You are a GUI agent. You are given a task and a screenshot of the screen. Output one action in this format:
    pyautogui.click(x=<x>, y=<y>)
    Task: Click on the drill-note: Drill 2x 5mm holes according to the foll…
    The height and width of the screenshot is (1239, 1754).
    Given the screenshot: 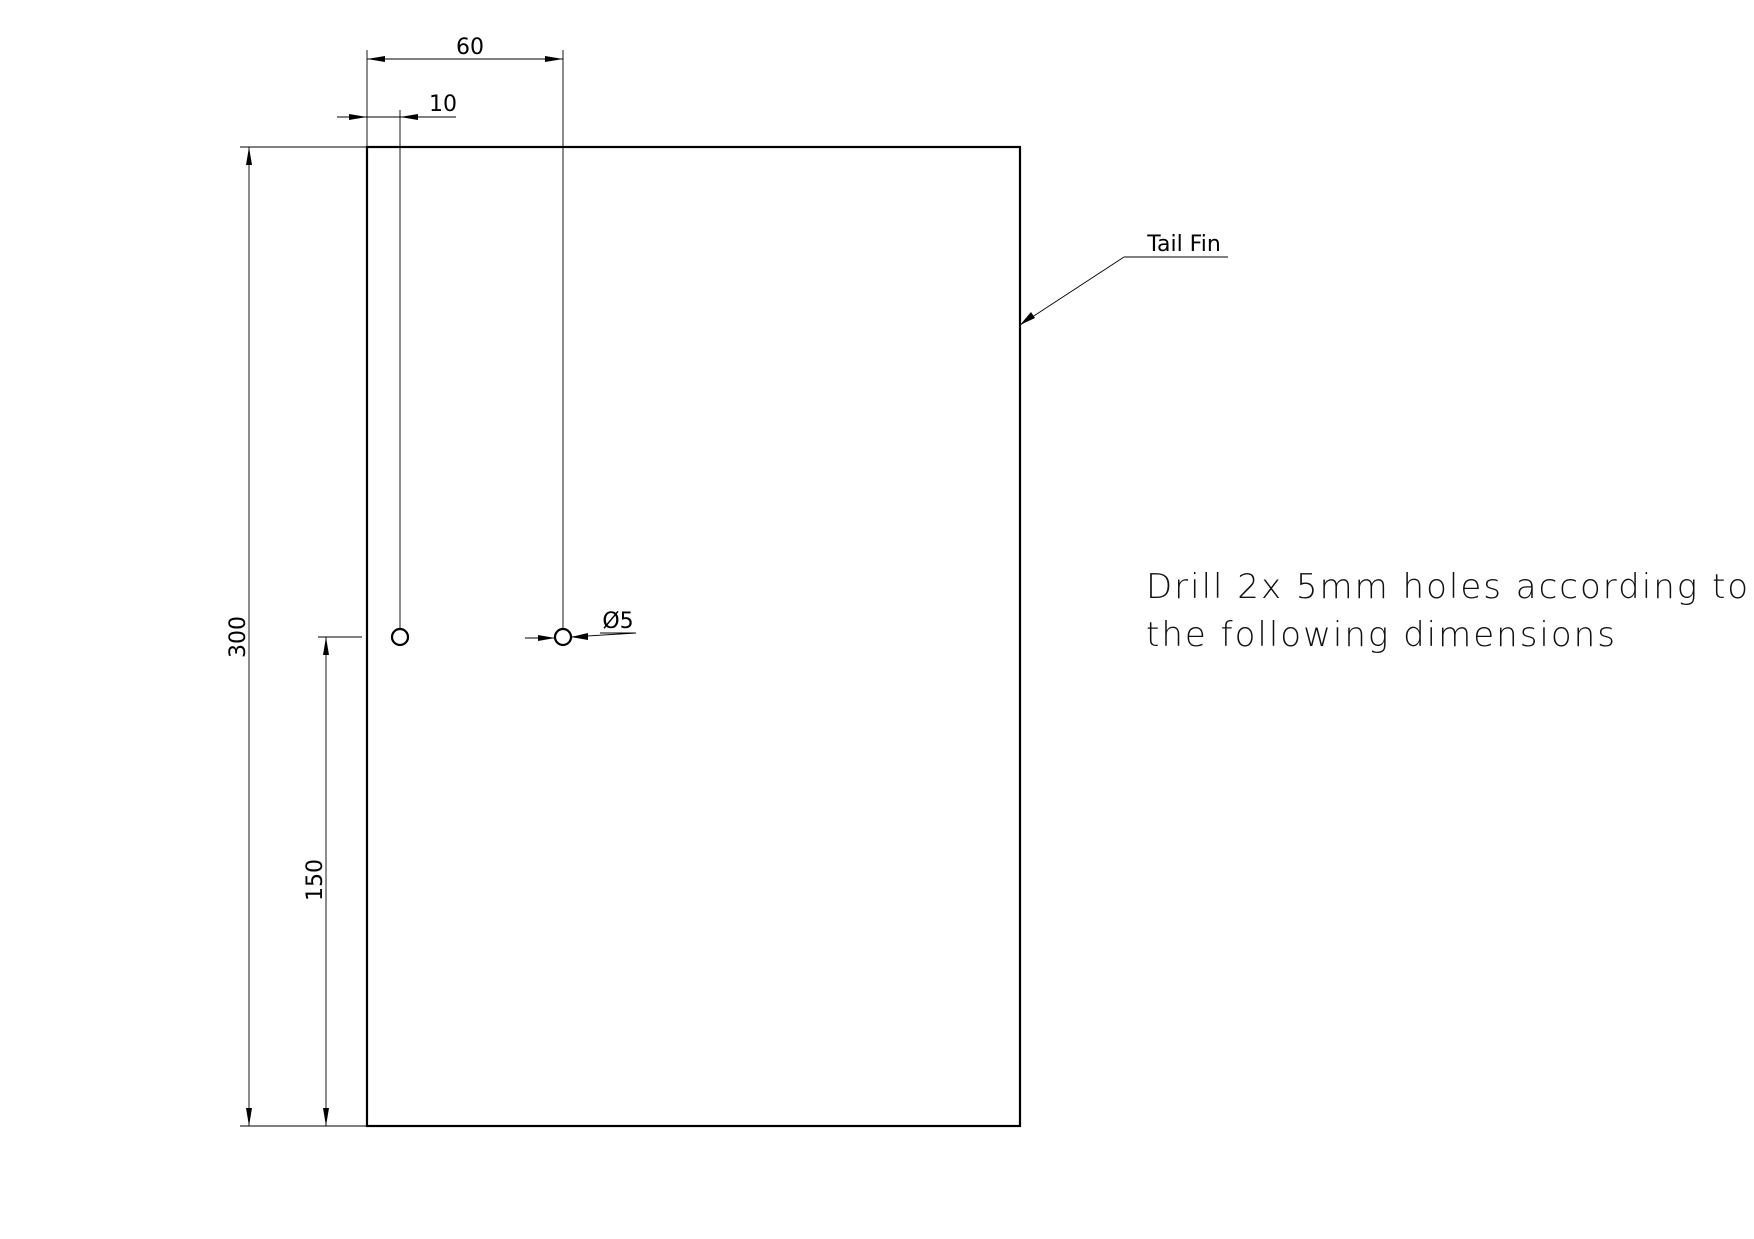 What is the action you would take?
    pyautogui.click(x=1448, y=611)
    